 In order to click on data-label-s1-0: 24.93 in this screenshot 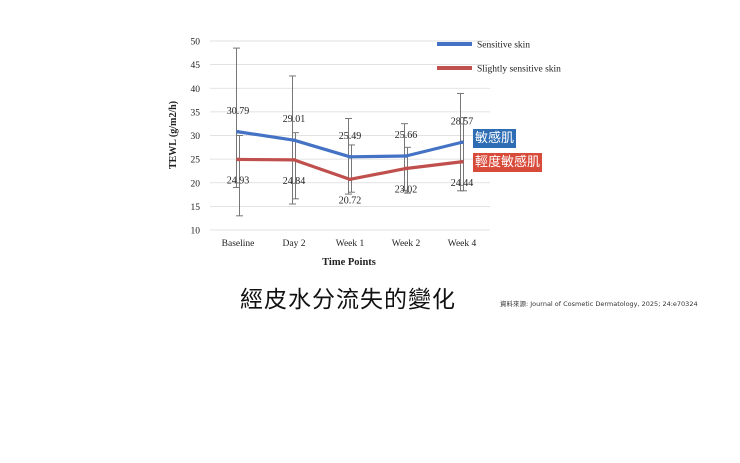, I will do `click(238, 180)`.